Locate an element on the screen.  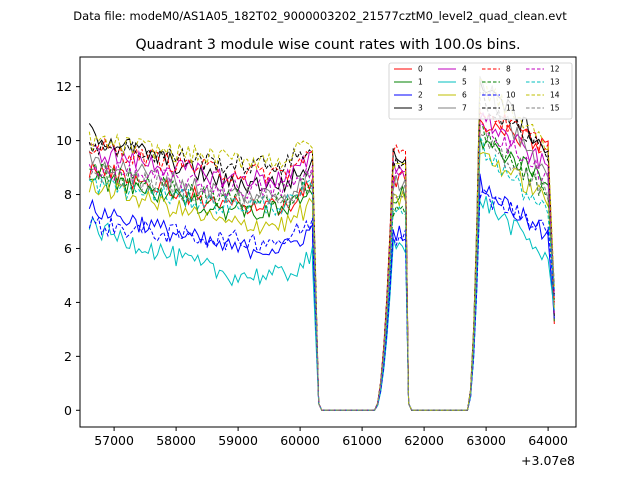
x-tick-label: 63000 is located at coordinates (486, 440).